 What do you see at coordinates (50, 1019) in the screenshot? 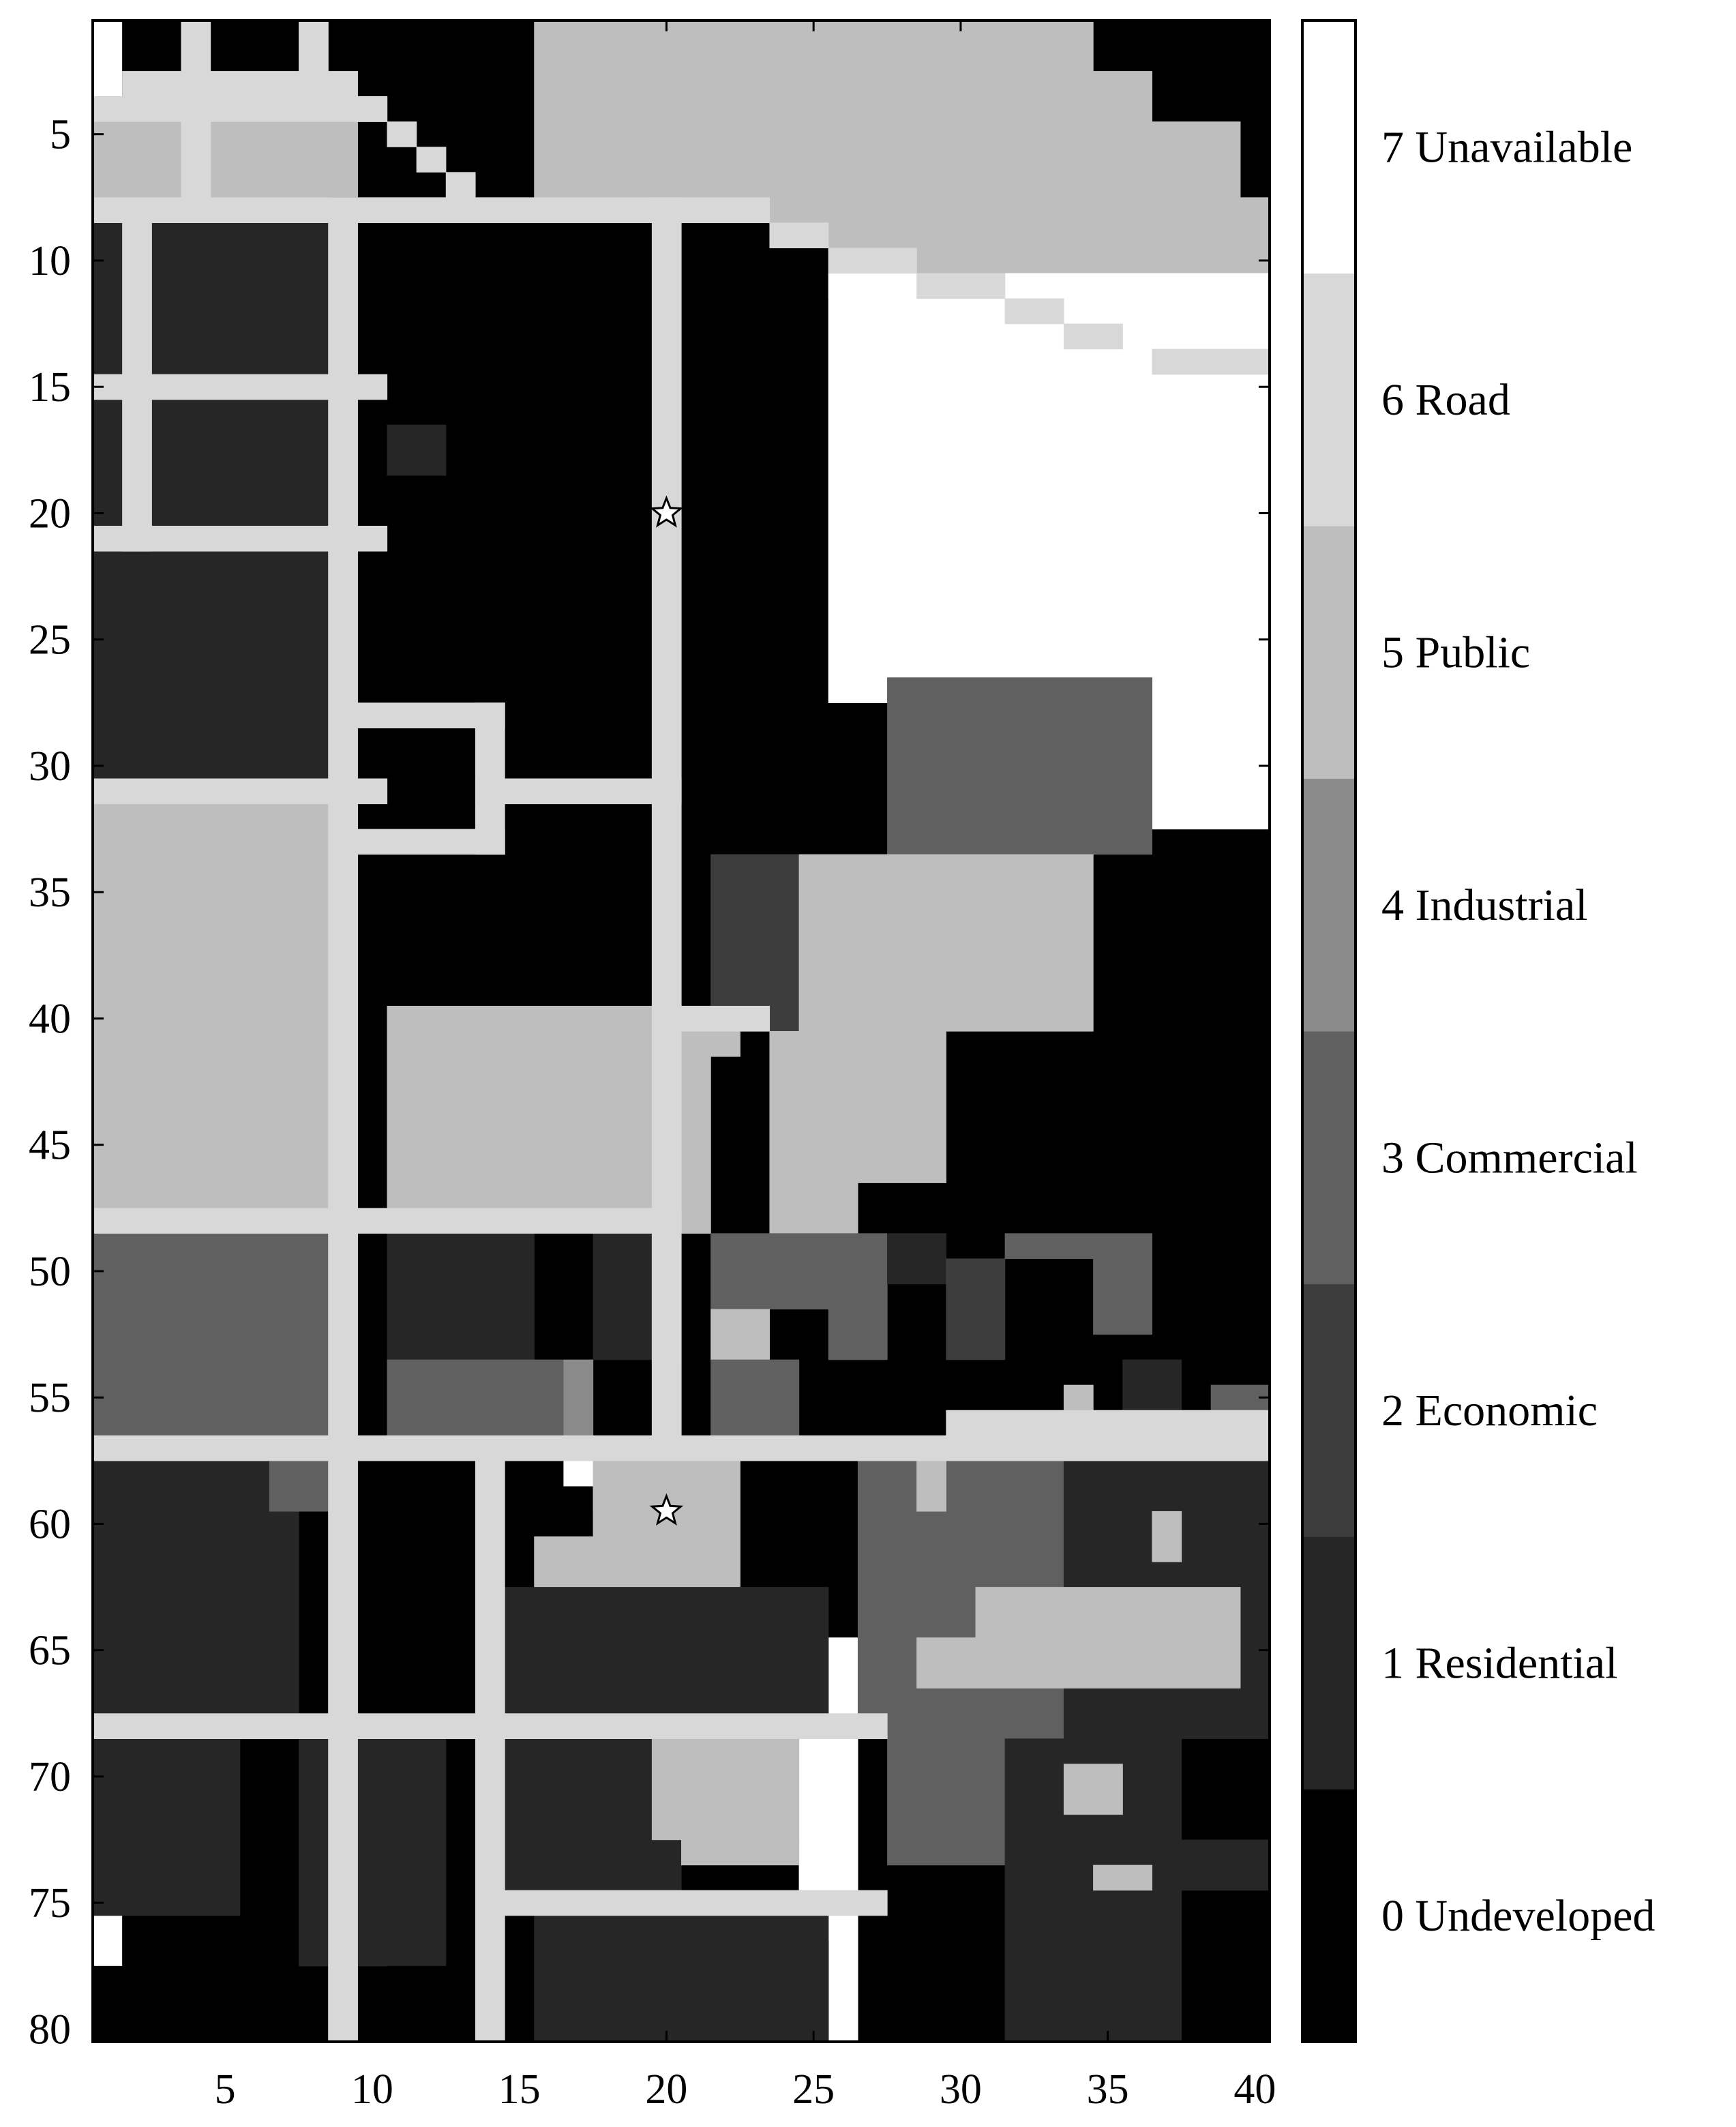
I see `y-tick-label: 40` at bounding box center [50, 1019].